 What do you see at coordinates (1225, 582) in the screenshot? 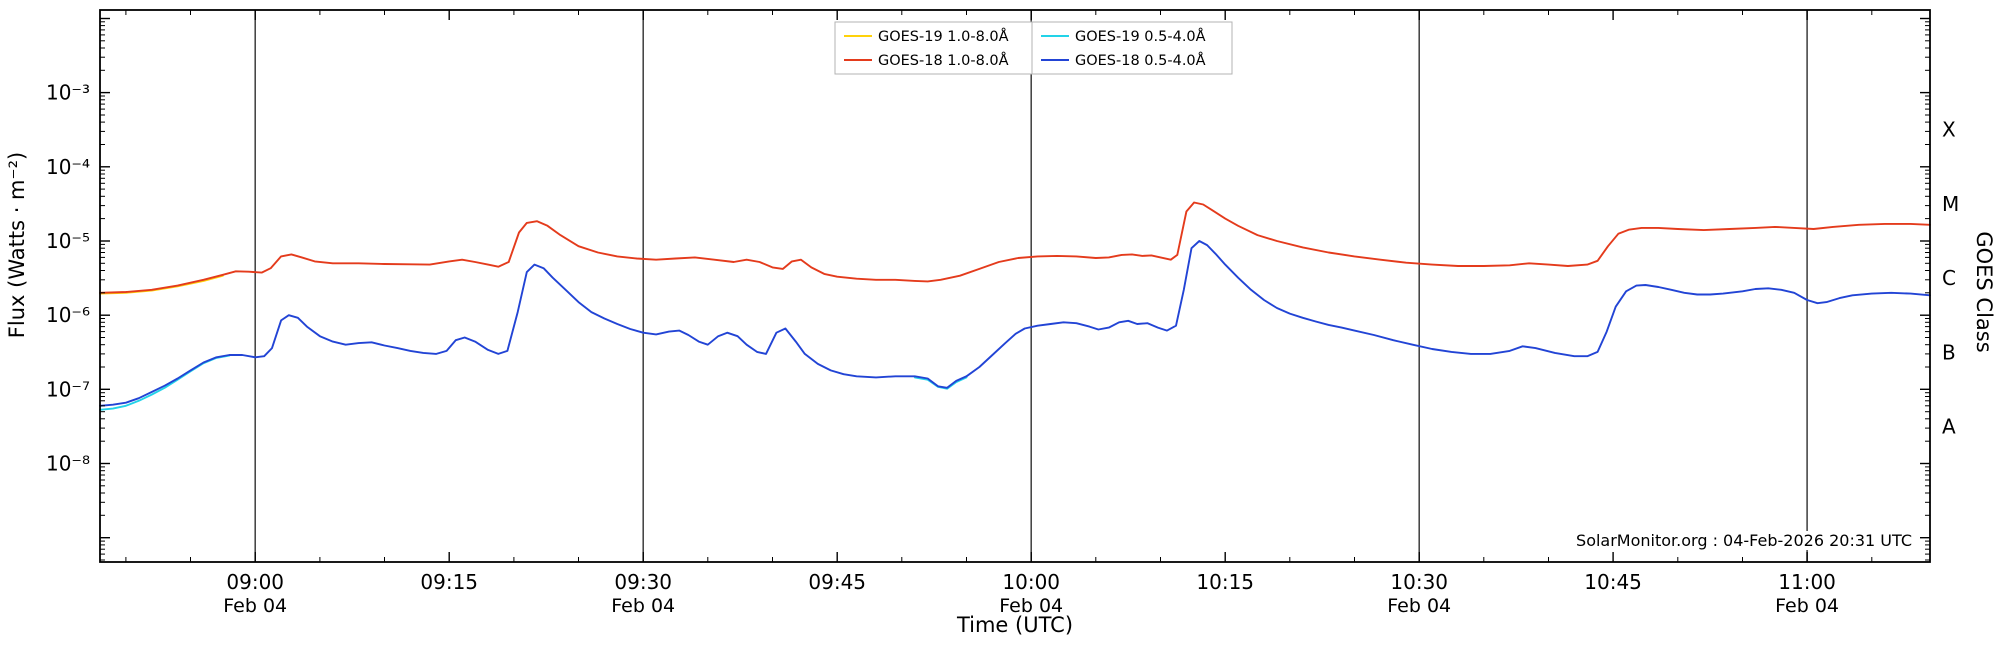
I see `x-tick-label: 10:15` at bounding box center [1225, 582].